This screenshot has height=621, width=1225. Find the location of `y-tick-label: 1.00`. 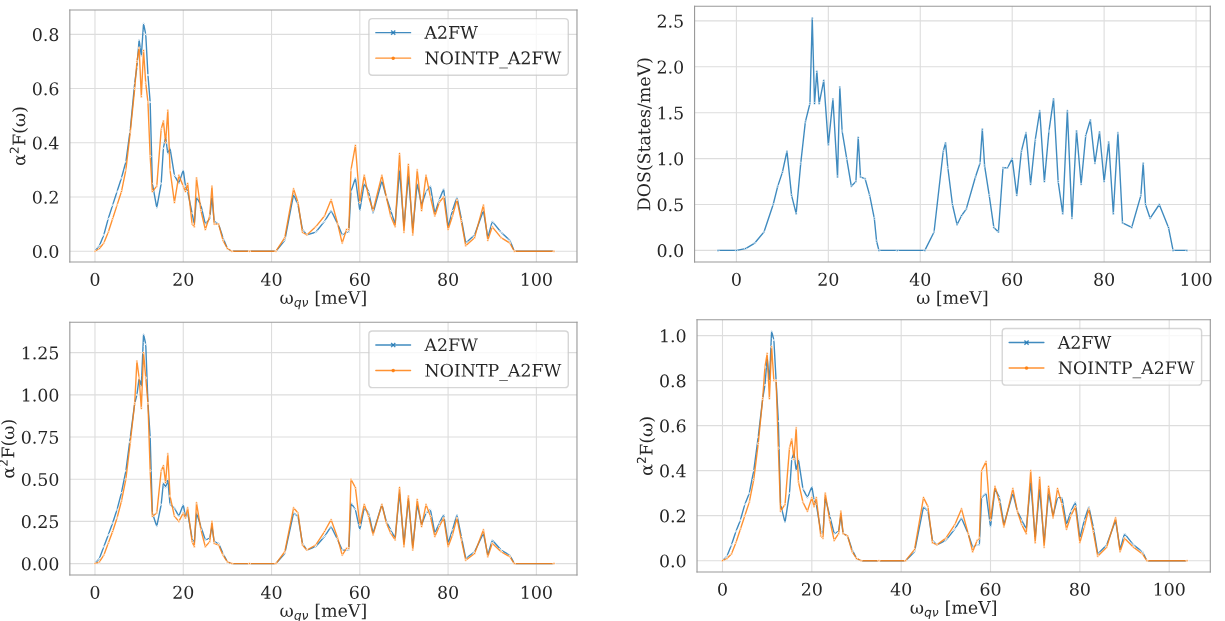

y-tick-label: 1.00 is located at coordinates (40, 395).